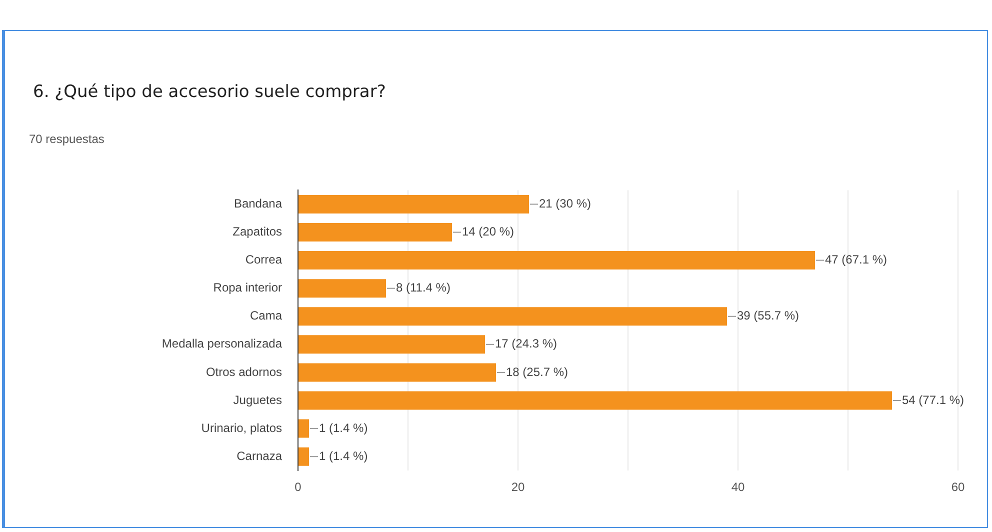 This screenshot has height=532, width=992. I want to click on text: 70 respuestas, so click(66, 139).